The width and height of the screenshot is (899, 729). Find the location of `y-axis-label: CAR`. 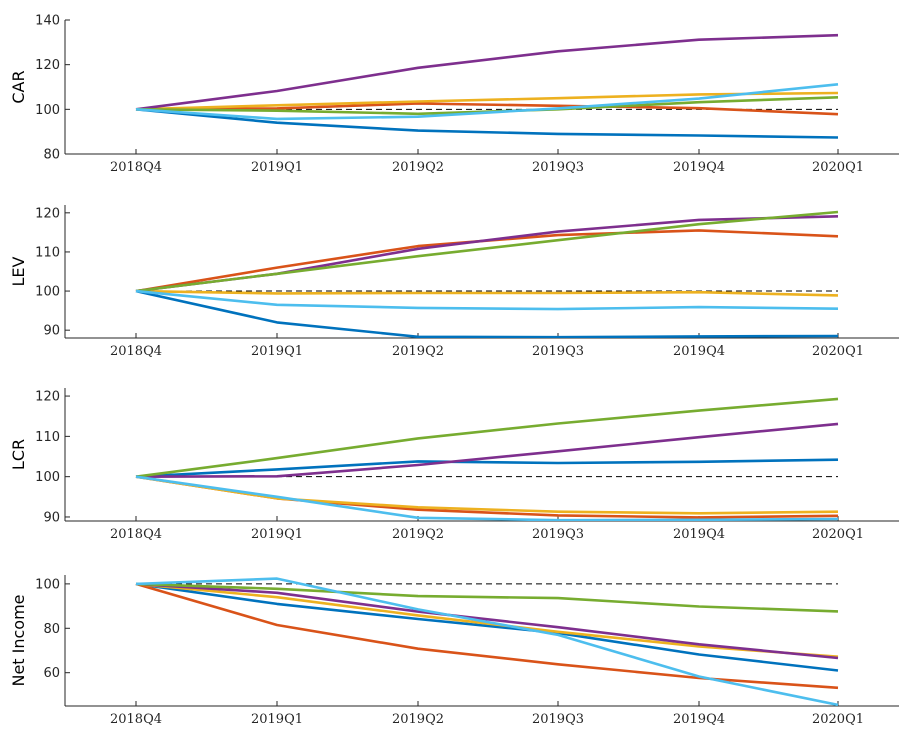

y-axis-label: CAR is located at coordinates (18, 86).